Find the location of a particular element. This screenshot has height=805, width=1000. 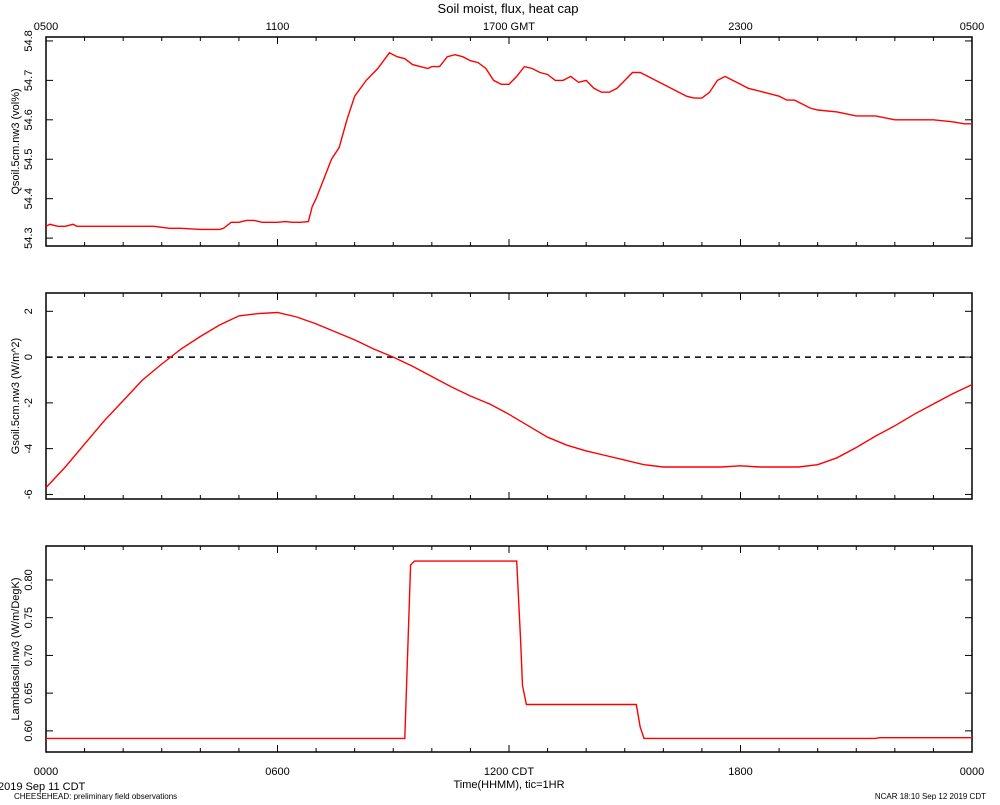

y-tick-label: 0.70 is located at coordinates (29, 655).